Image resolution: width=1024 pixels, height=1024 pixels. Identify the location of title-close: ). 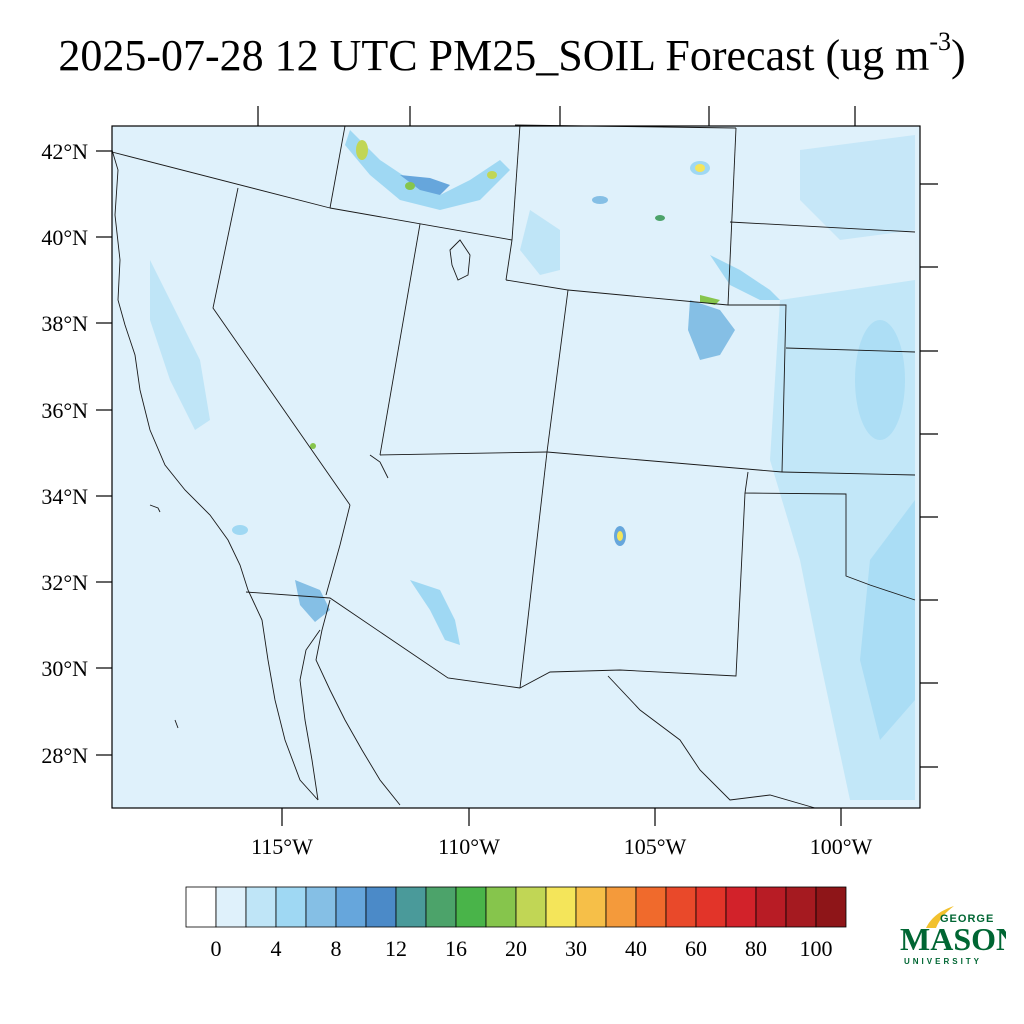
(958, 55).